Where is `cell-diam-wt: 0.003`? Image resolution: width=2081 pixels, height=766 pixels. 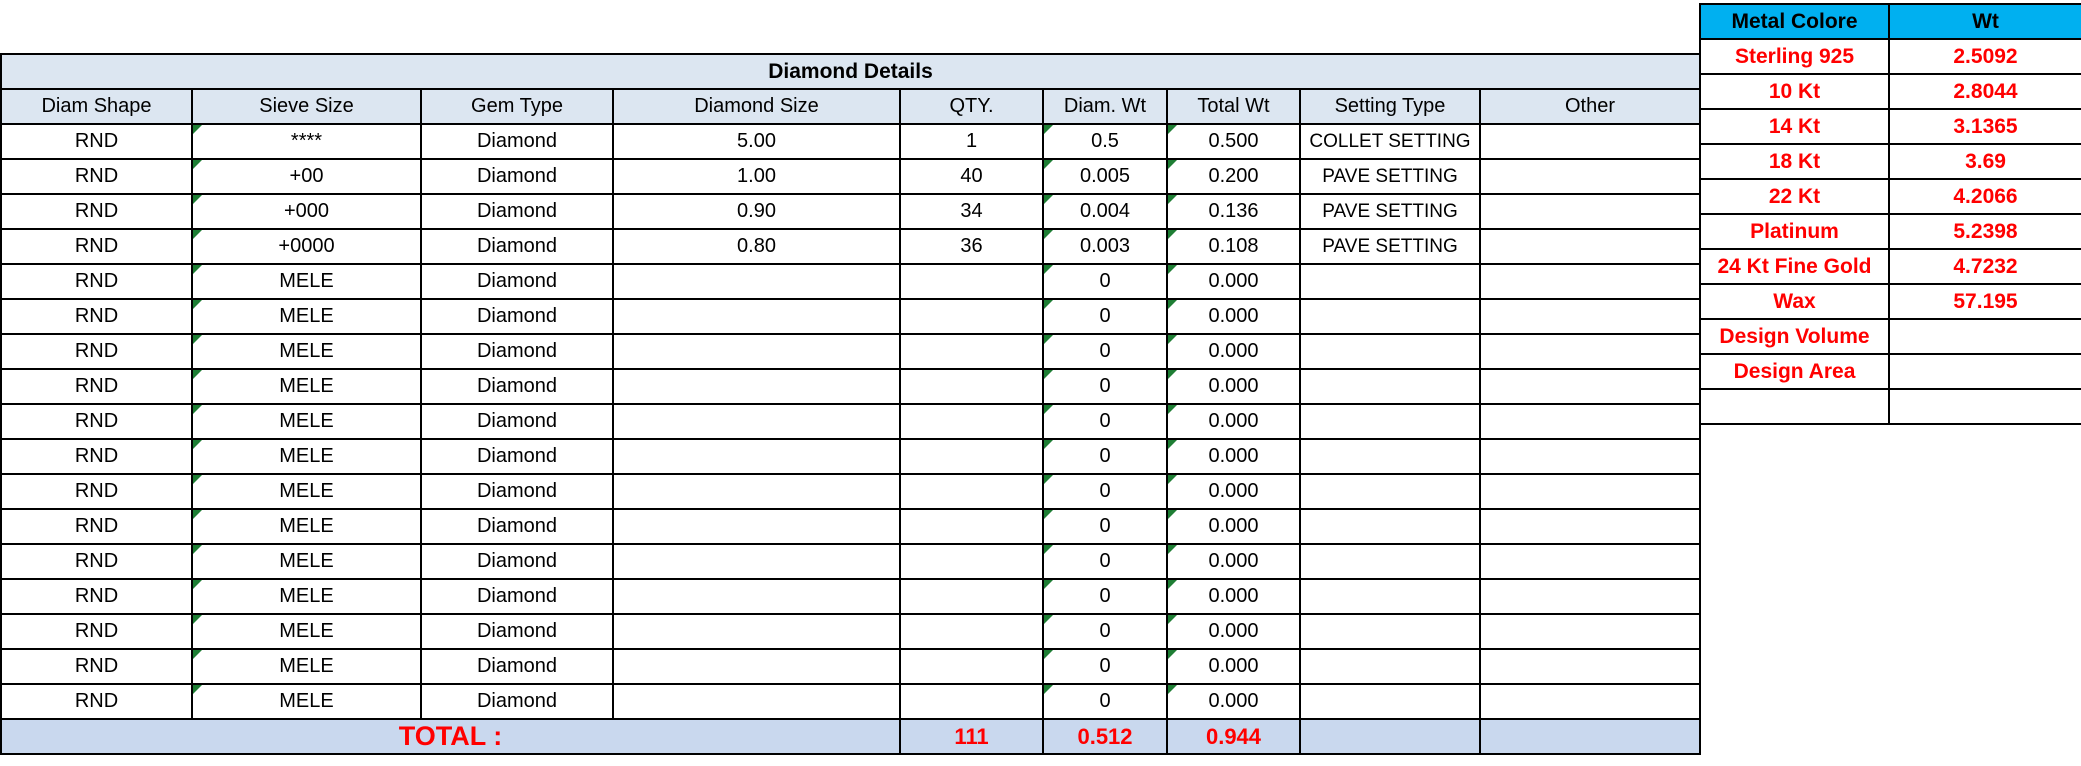 cell-diam-wt: 0.003 is located at coordinates (1105, 246).